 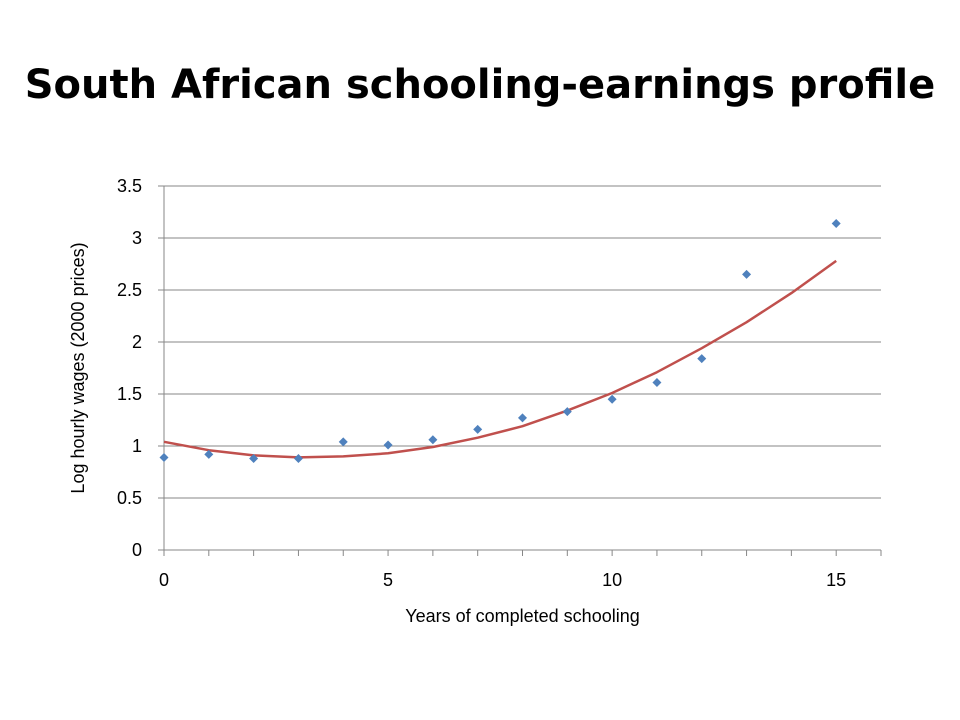 What do you see at coordinates (612, 580) in the screenshot?
I see `x-tick-label: 10` at bounding box center [612, 580].